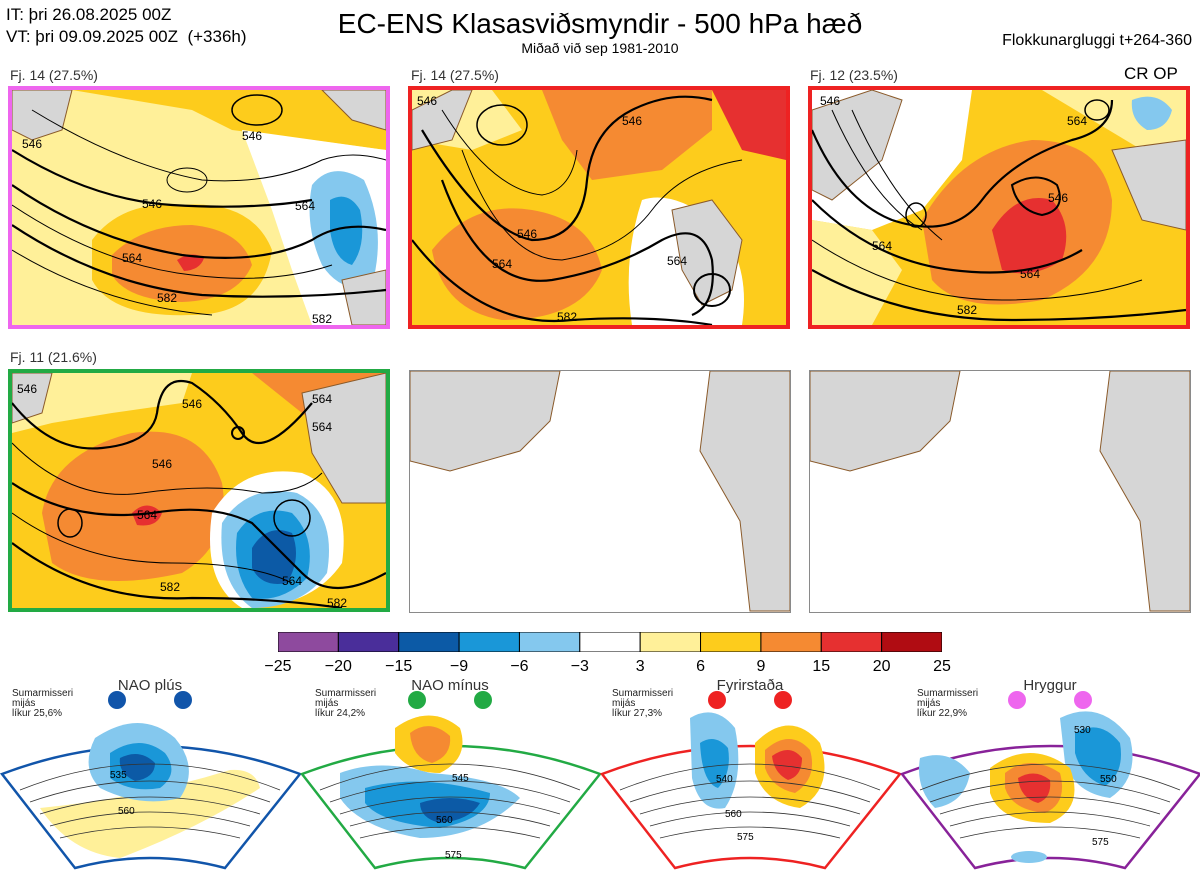 The width and height of the screenshot is (1200, 876). Describe the element at coordinates (42, 693) in the screenshot. I see `regime-season: Sumarmisseri` at that location.